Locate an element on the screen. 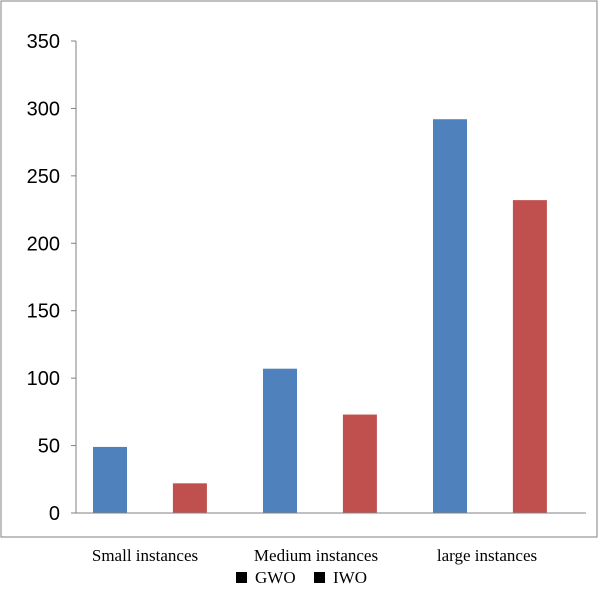  y-tick-label: 300 is located at coordinates (43, 109).